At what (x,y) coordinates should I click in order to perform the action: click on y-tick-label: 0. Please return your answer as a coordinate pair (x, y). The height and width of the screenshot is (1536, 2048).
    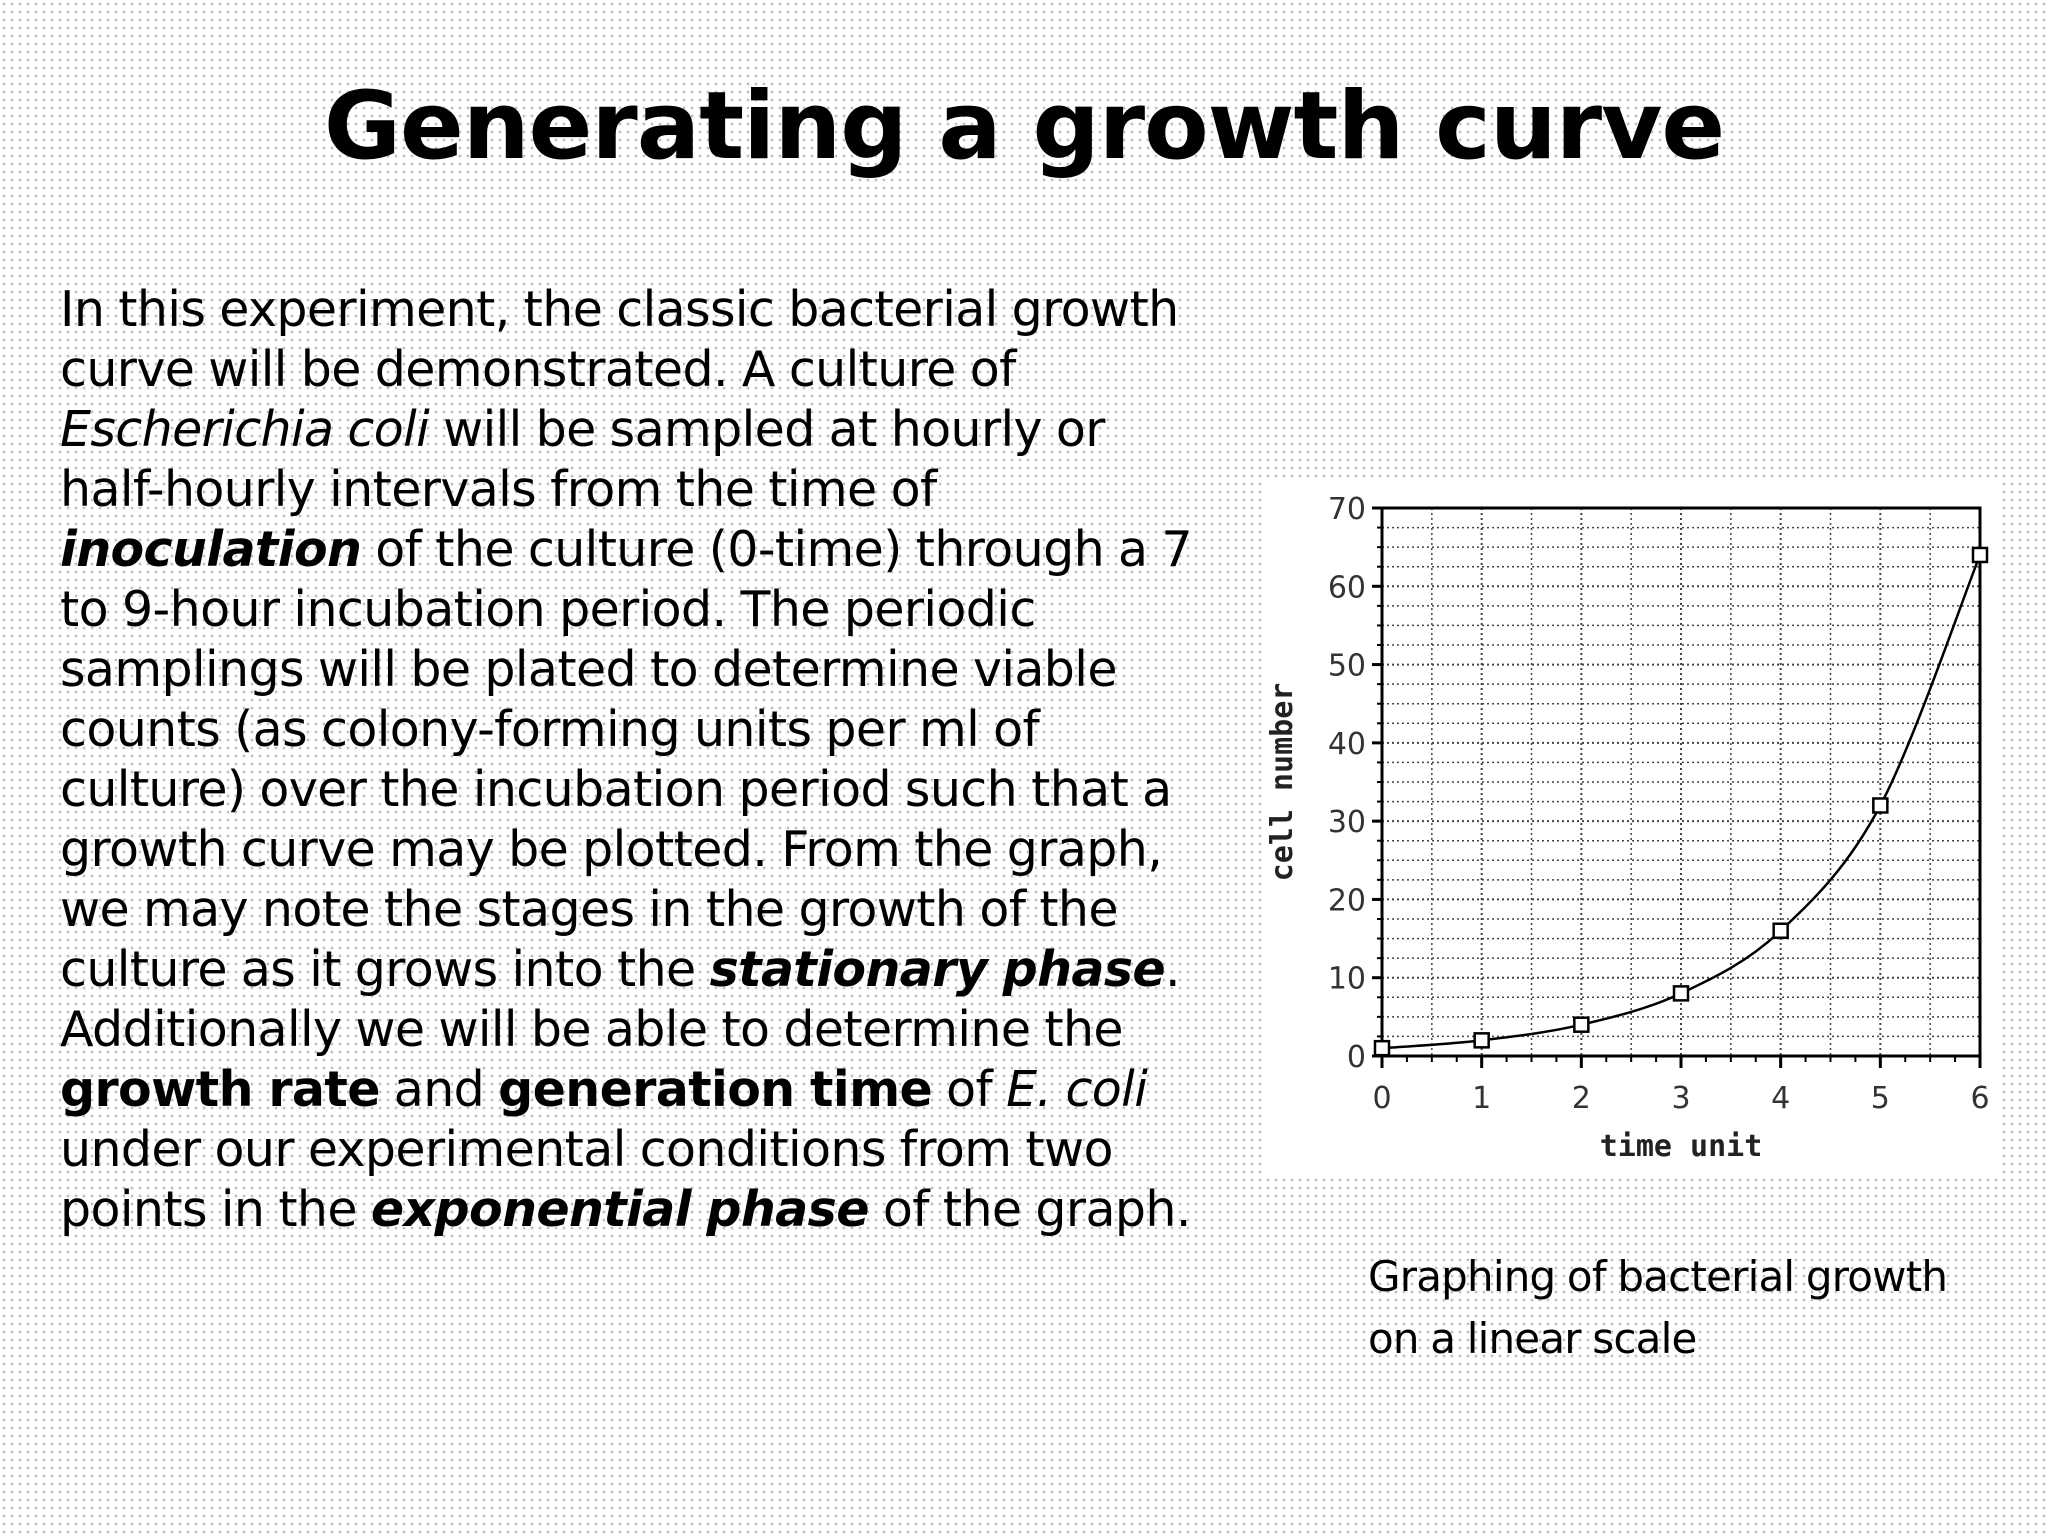
    Looking at the image, I should click on (1356, 1057).